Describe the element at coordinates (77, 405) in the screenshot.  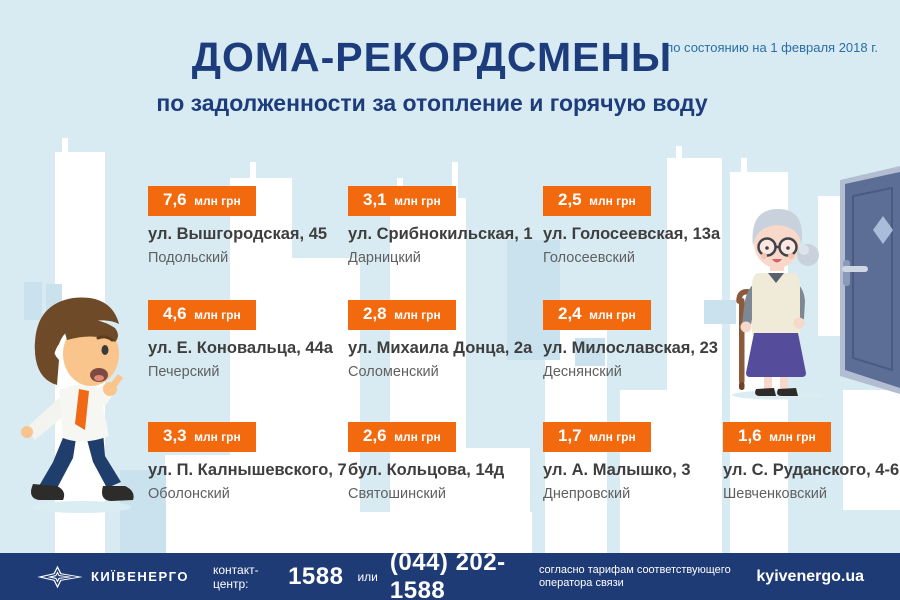
I see `businessman-illustration` at that location.